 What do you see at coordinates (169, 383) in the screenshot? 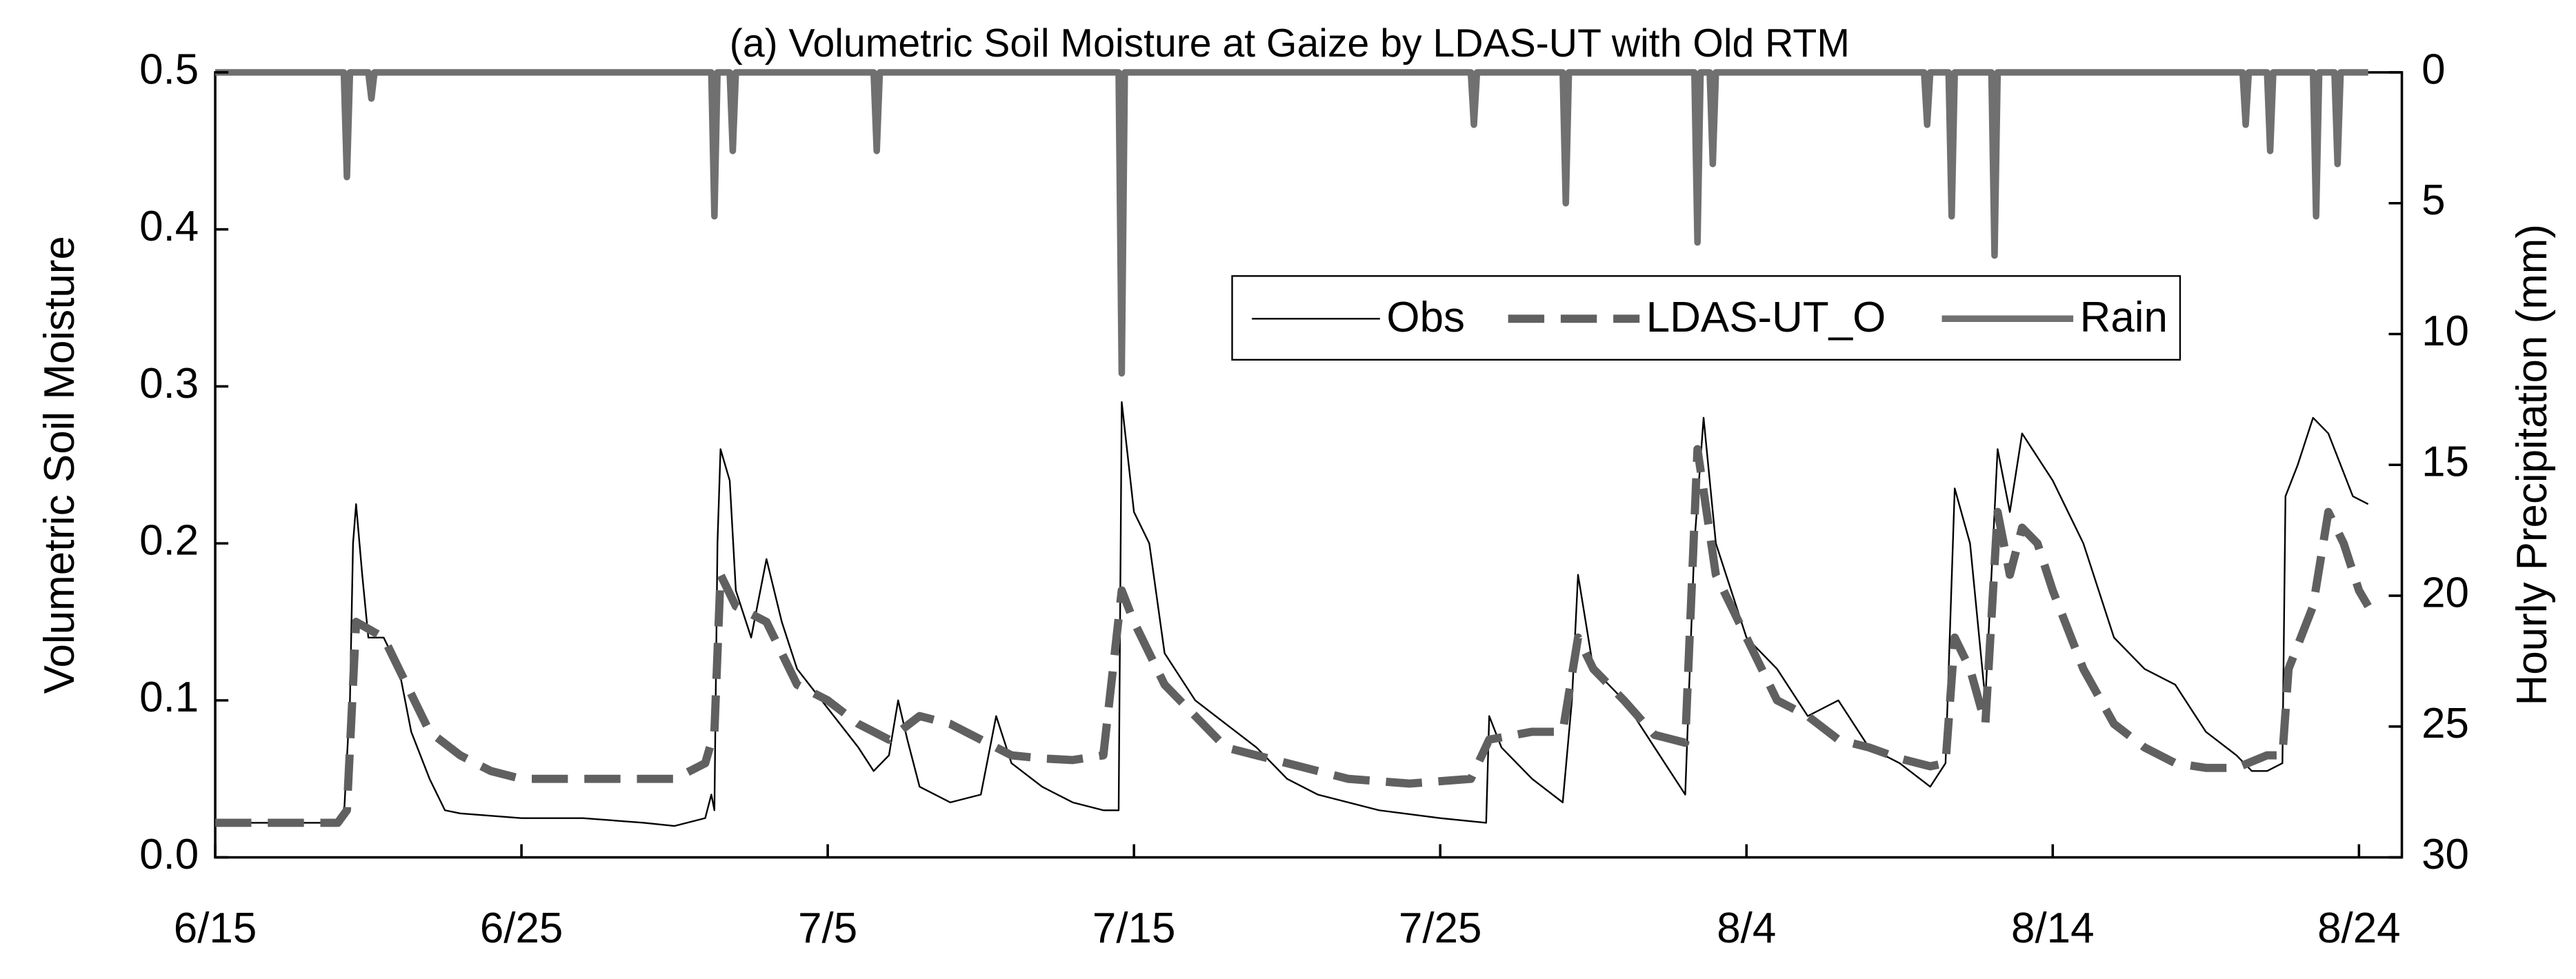
I see `y-tick-label: 0.3` at bounding box center [169, 383].